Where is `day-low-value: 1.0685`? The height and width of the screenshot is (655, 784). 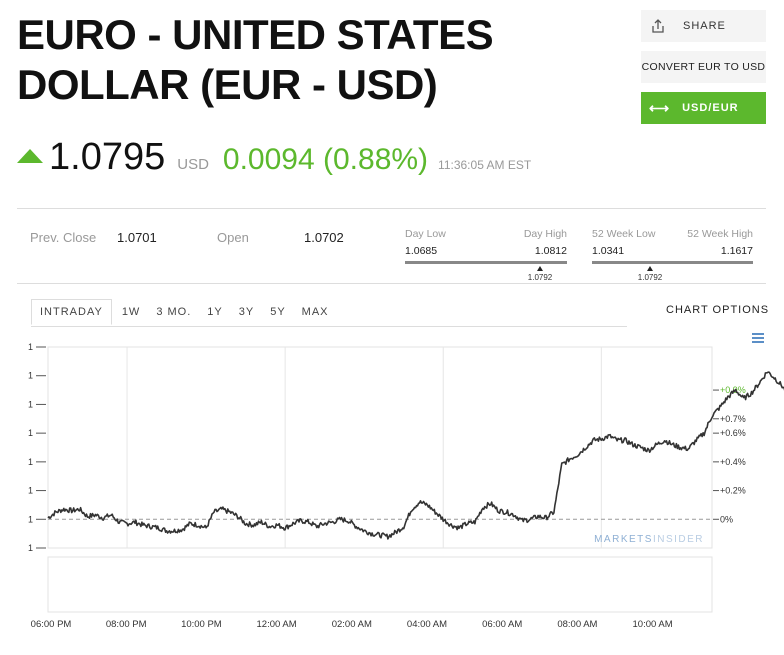 day-low-value: 1.0685 is located at coordinates (421, 251).